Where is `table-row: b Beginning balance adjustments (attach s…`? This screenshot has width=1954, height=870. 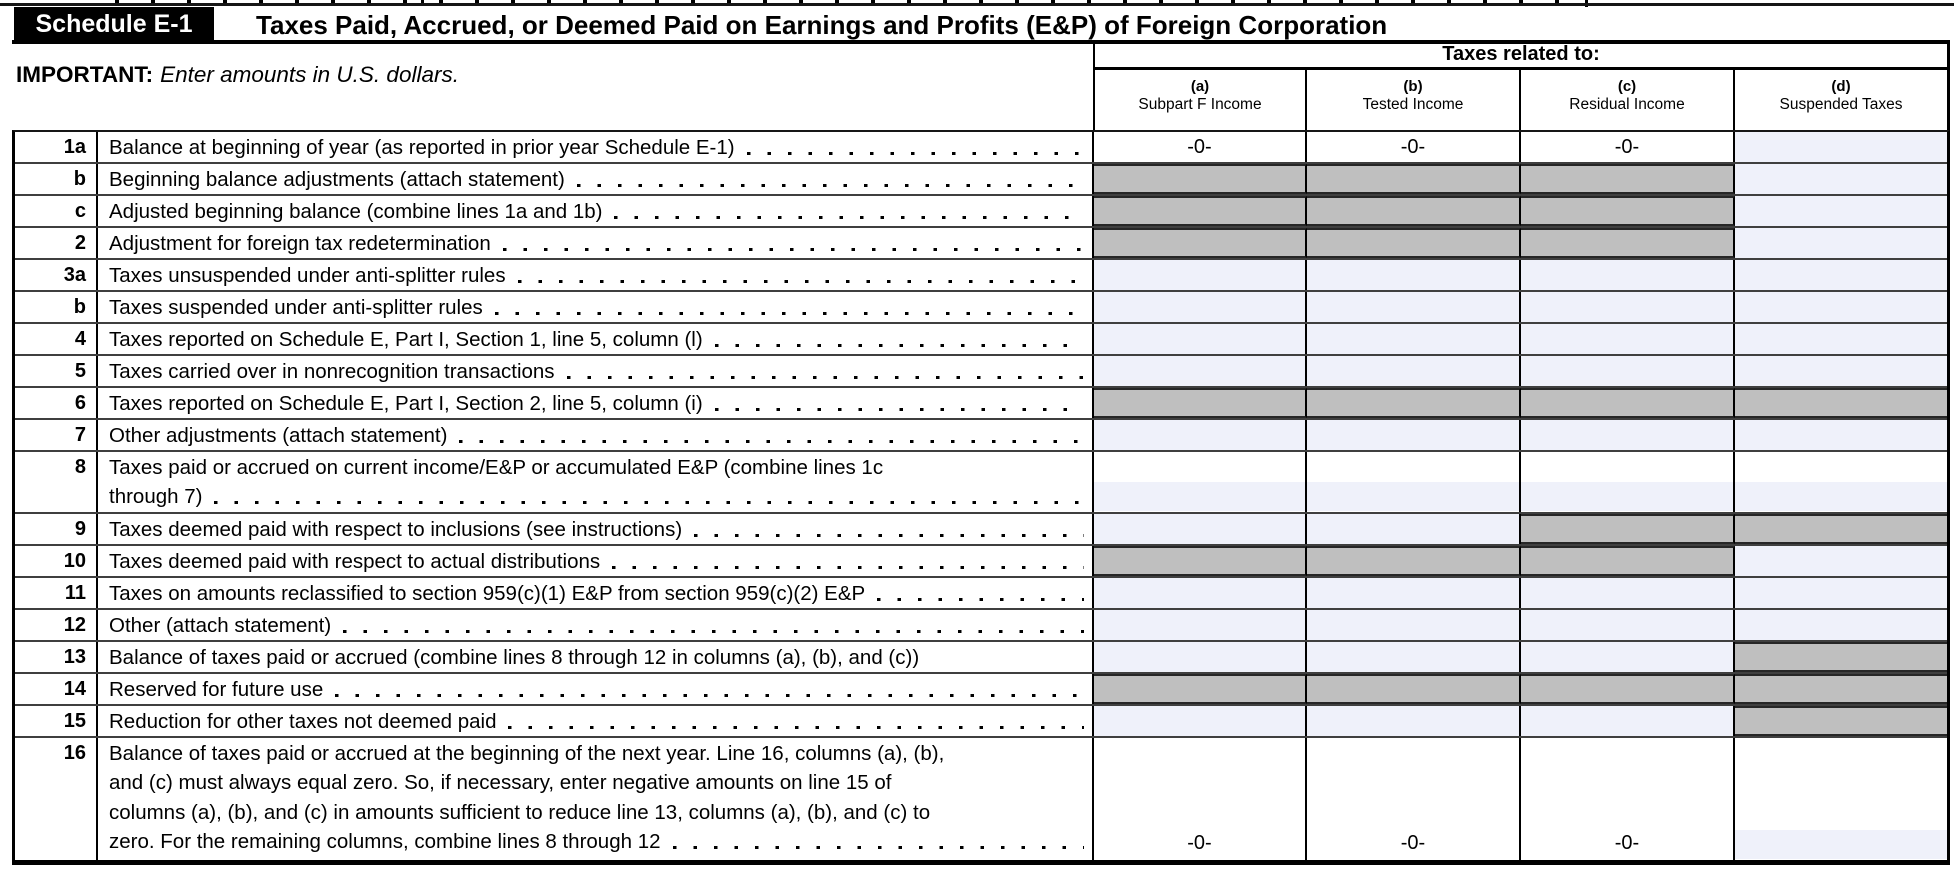
table-row: b Beginning balance adjustments (attach s… is located at coordinates (981, 180).